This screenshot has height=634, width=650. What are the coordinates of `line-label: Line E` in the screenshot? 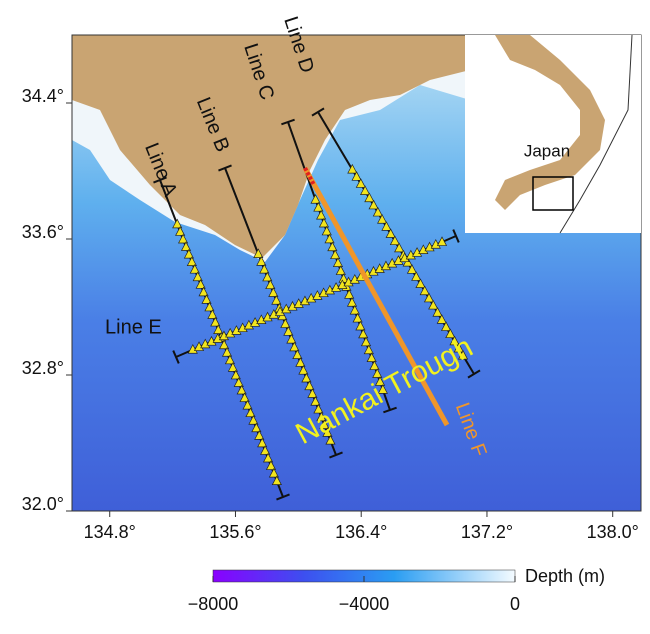 It's located at (133, 327).